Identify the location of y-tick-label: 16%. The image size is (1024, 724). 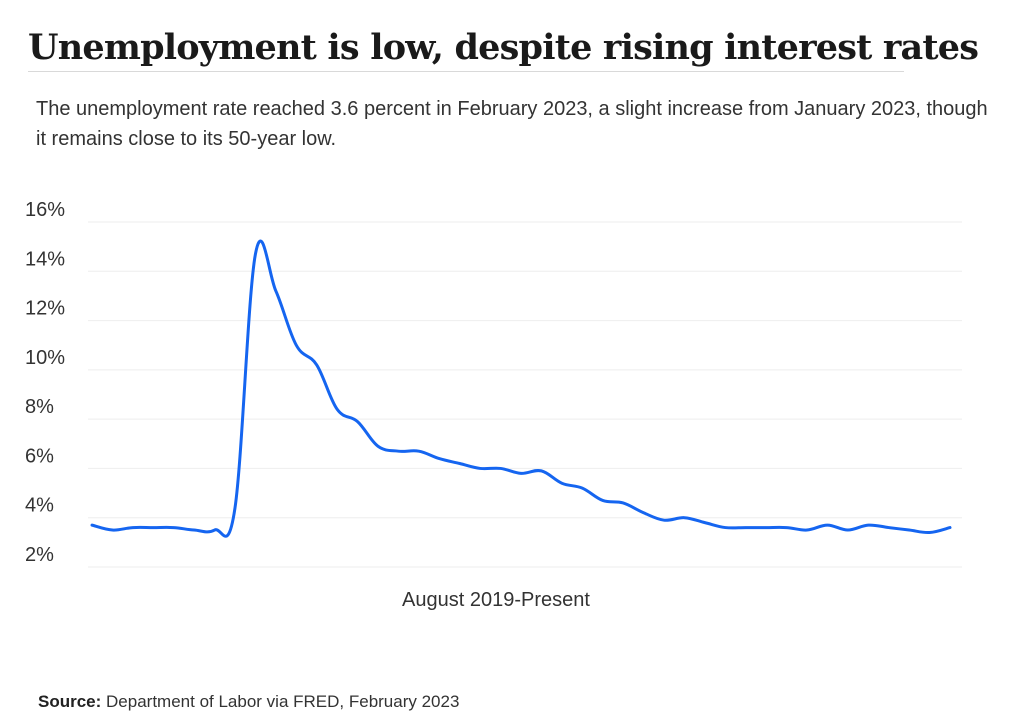
(45, 210).